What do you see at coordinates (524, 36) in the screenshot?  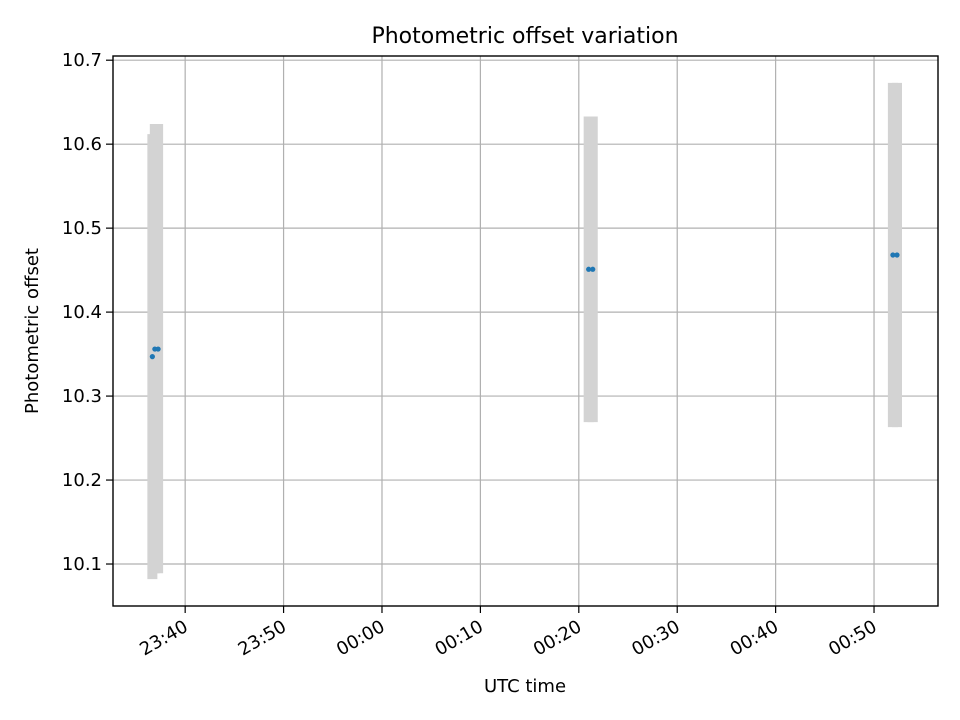 I see `chart-title: Photometric offset variation` at bounding box center [524, 36].